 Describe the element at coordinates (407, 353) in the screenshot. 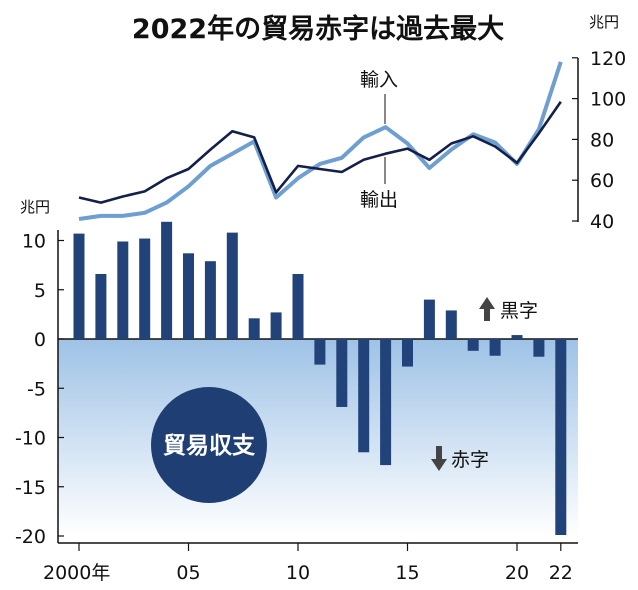

I see `bar-2015` at that location.